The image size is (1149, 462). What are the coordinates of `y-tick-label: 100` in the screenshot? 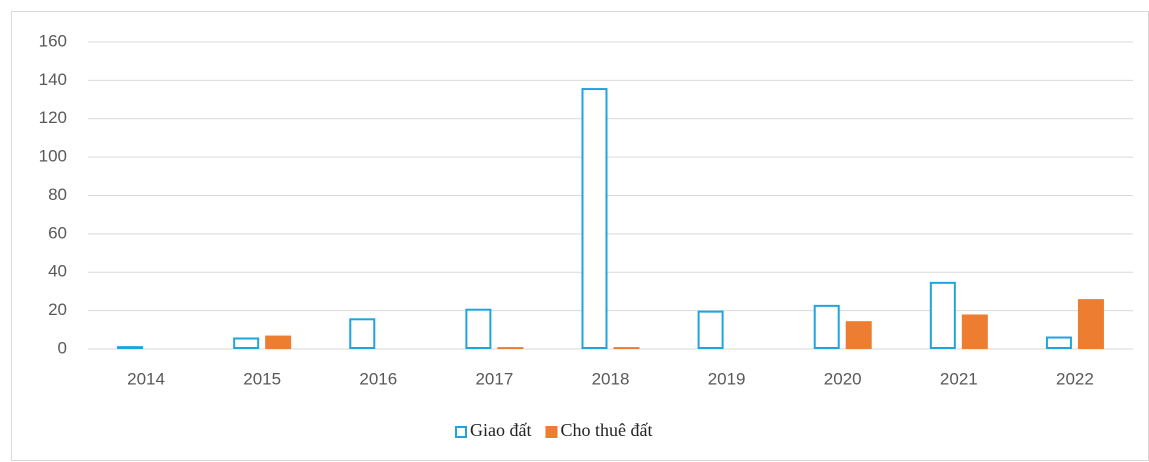 It's located at (53, 156).